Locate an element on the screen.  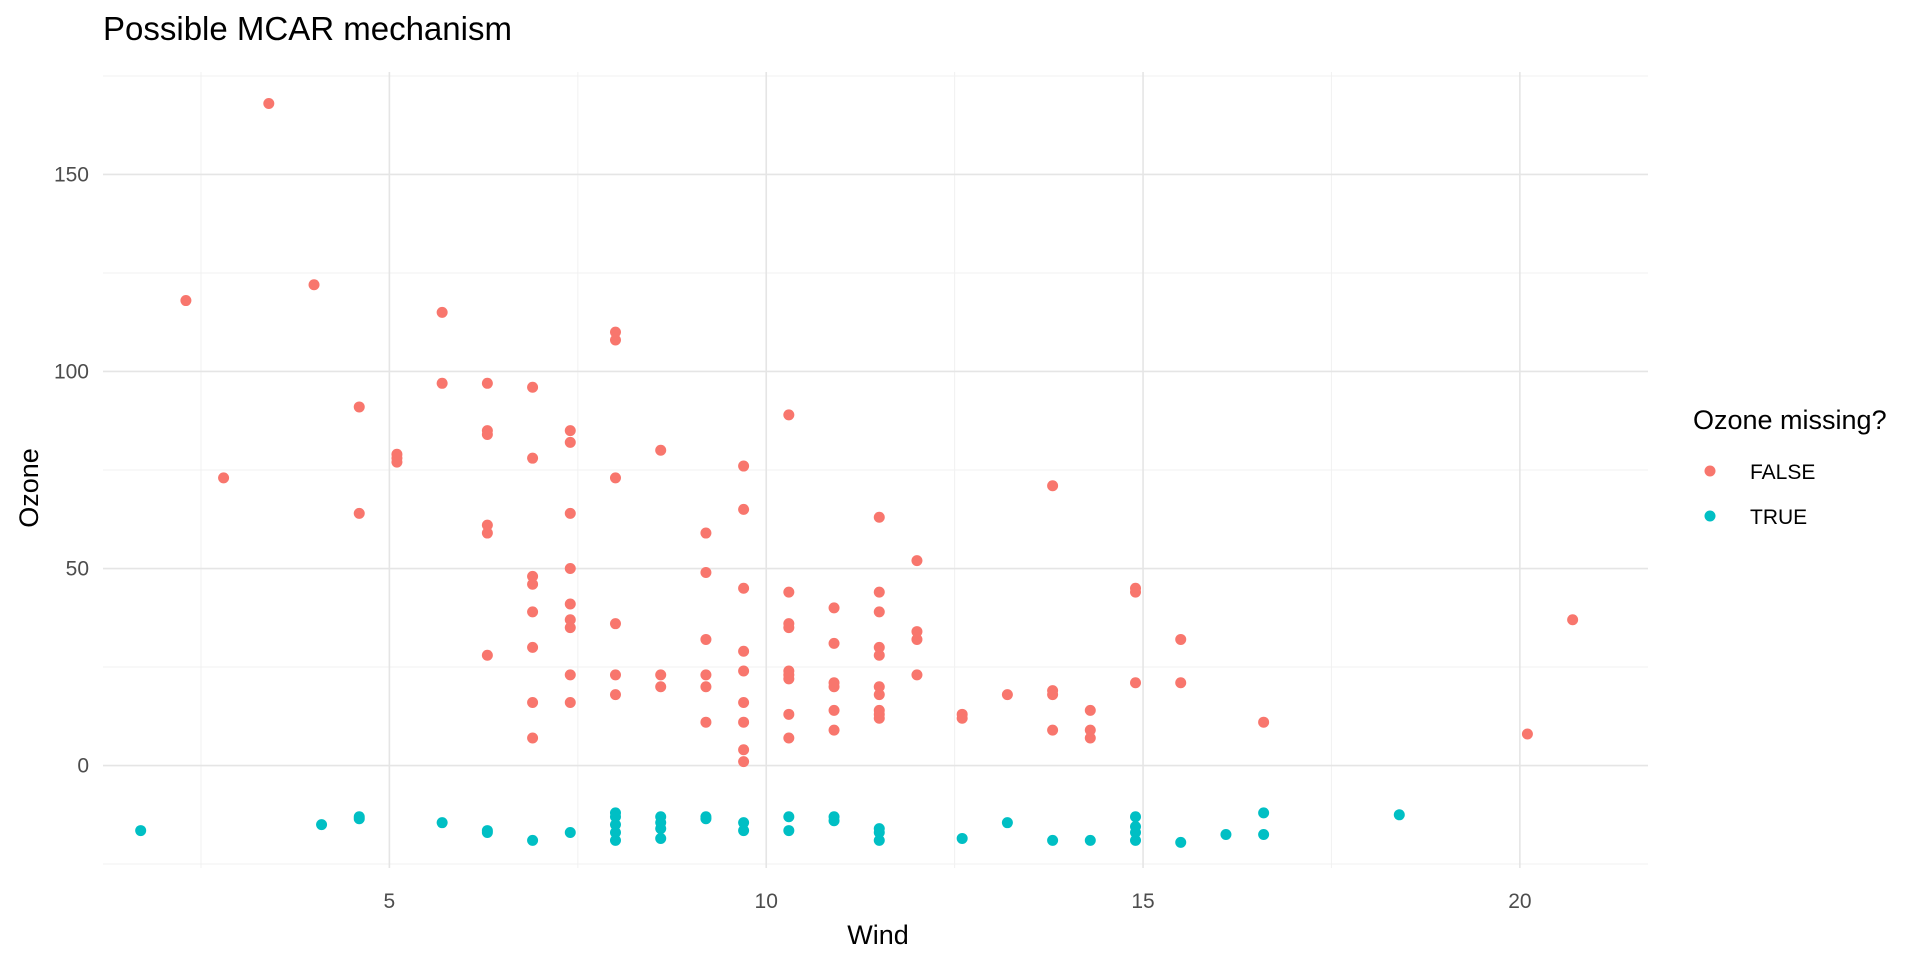
legend-label-false: FALSE is located at coordinates (1782, 472).